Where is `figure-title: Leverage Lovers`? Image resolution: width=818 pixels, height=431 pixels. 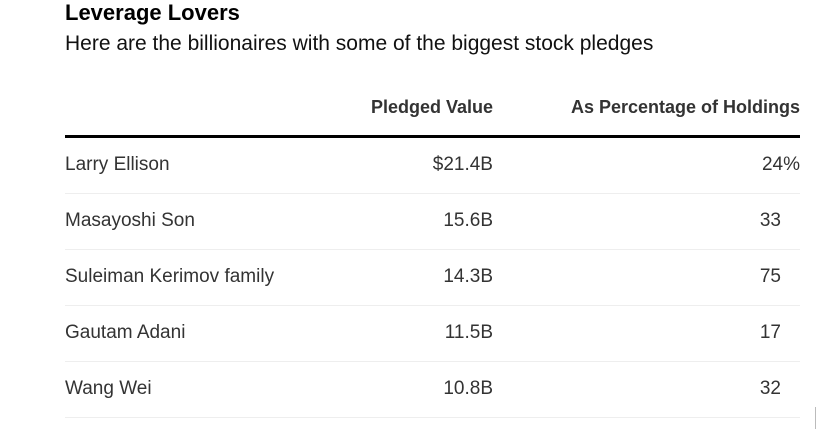 figure-title: Leverage Lovers is located at coordinates (152, 12).